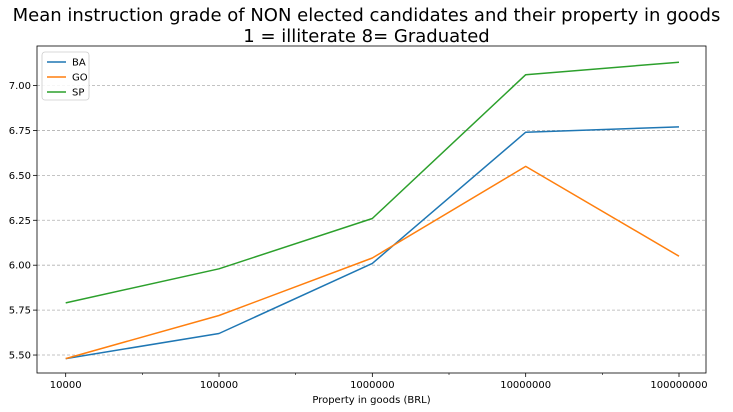 This screenshot has height=412, width=733. What do you see at coordinates (678, 385) in the screenshot?
I see `x-tick-label: 100000000` at bounding box center [678, 385].